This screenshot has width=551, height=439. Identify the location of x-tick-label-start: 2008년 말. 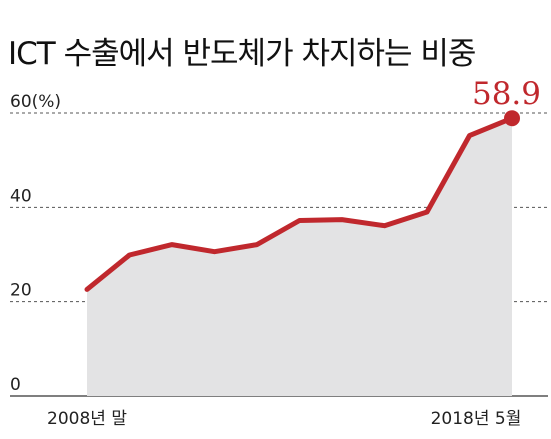
(87, 419).